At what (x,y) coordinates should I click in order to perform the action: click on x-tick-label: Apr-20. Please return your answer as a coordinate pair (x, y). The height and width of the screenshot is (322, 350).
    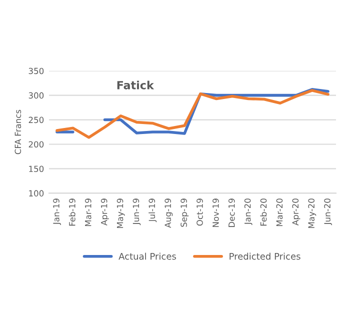
    Looking at the image, I should click on (296, 212).